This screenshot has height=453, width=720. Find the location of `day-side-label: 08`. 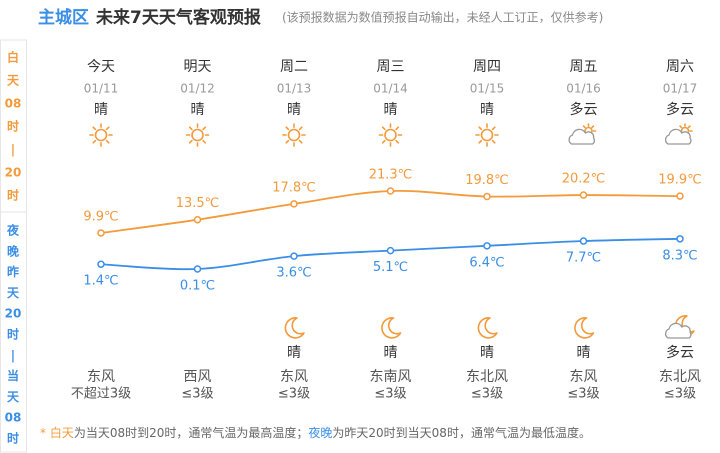

day-side-label: 08 is located at coordinates (13, 104).